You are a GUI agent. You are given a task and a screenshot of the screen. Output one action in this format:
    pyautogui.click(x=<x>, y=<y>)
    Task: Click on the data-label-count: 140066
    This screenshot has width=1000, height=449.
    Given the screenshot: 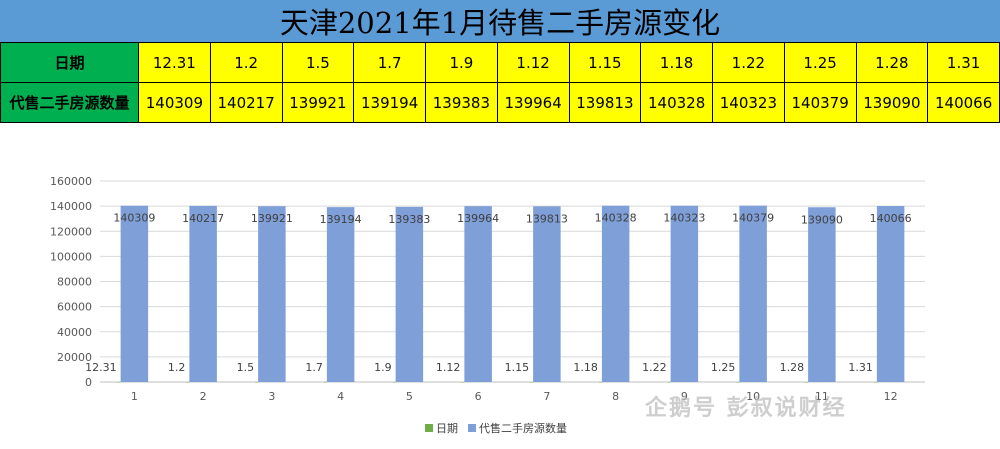 What is the action you would take?
    pyautogui.click(x=891, y=218)
    